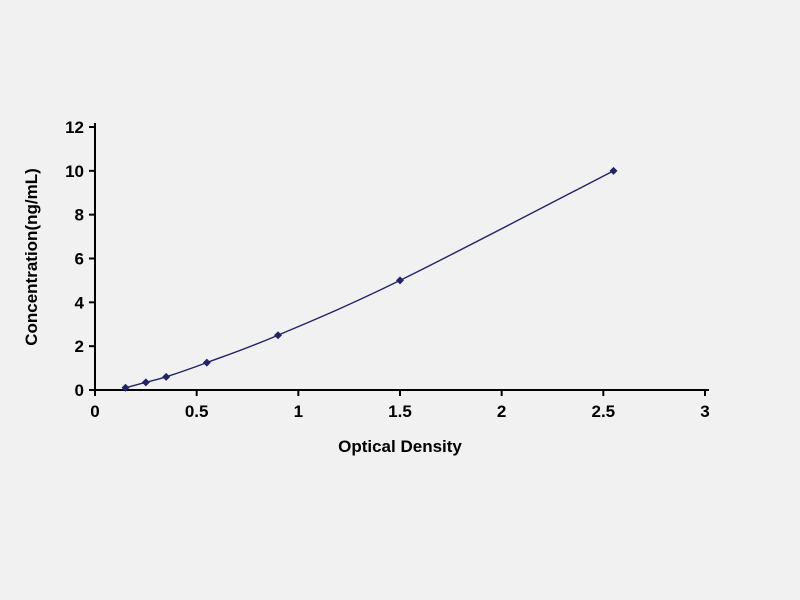 This screenshot has height=600, width=800. Describe the element at coordinates (400, 446) in the screenshot. I see `x-axis-title: Optical Density` at that location.